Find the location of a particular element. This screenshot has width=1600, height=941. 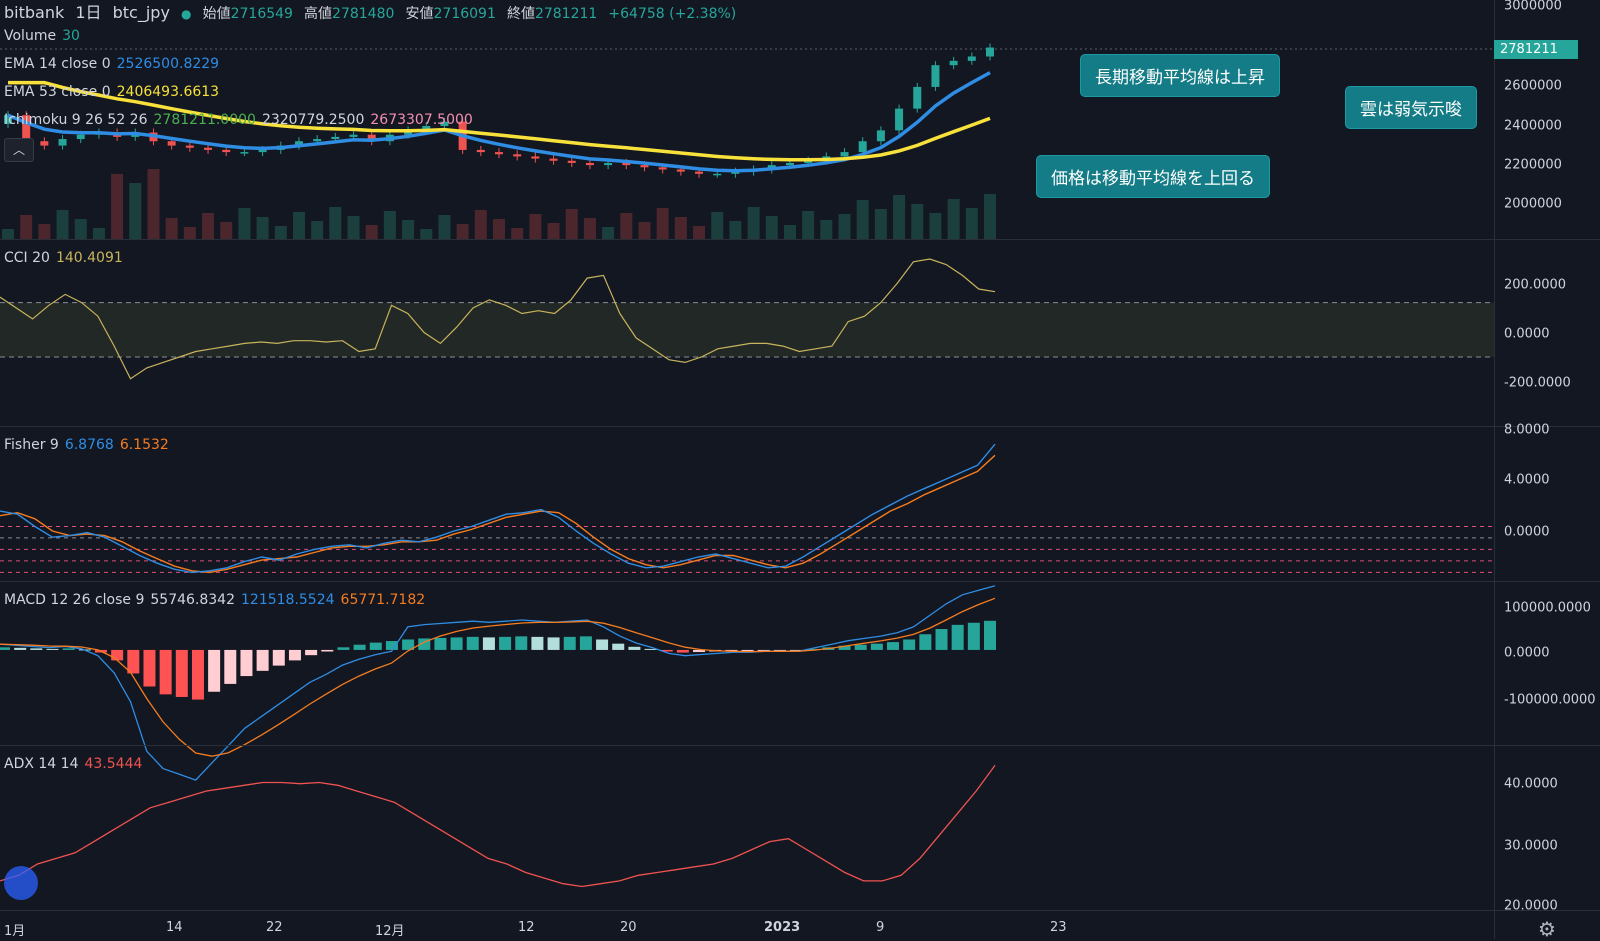

change-value: +64758 (+2.38%) is located at coordinates (672, 14).